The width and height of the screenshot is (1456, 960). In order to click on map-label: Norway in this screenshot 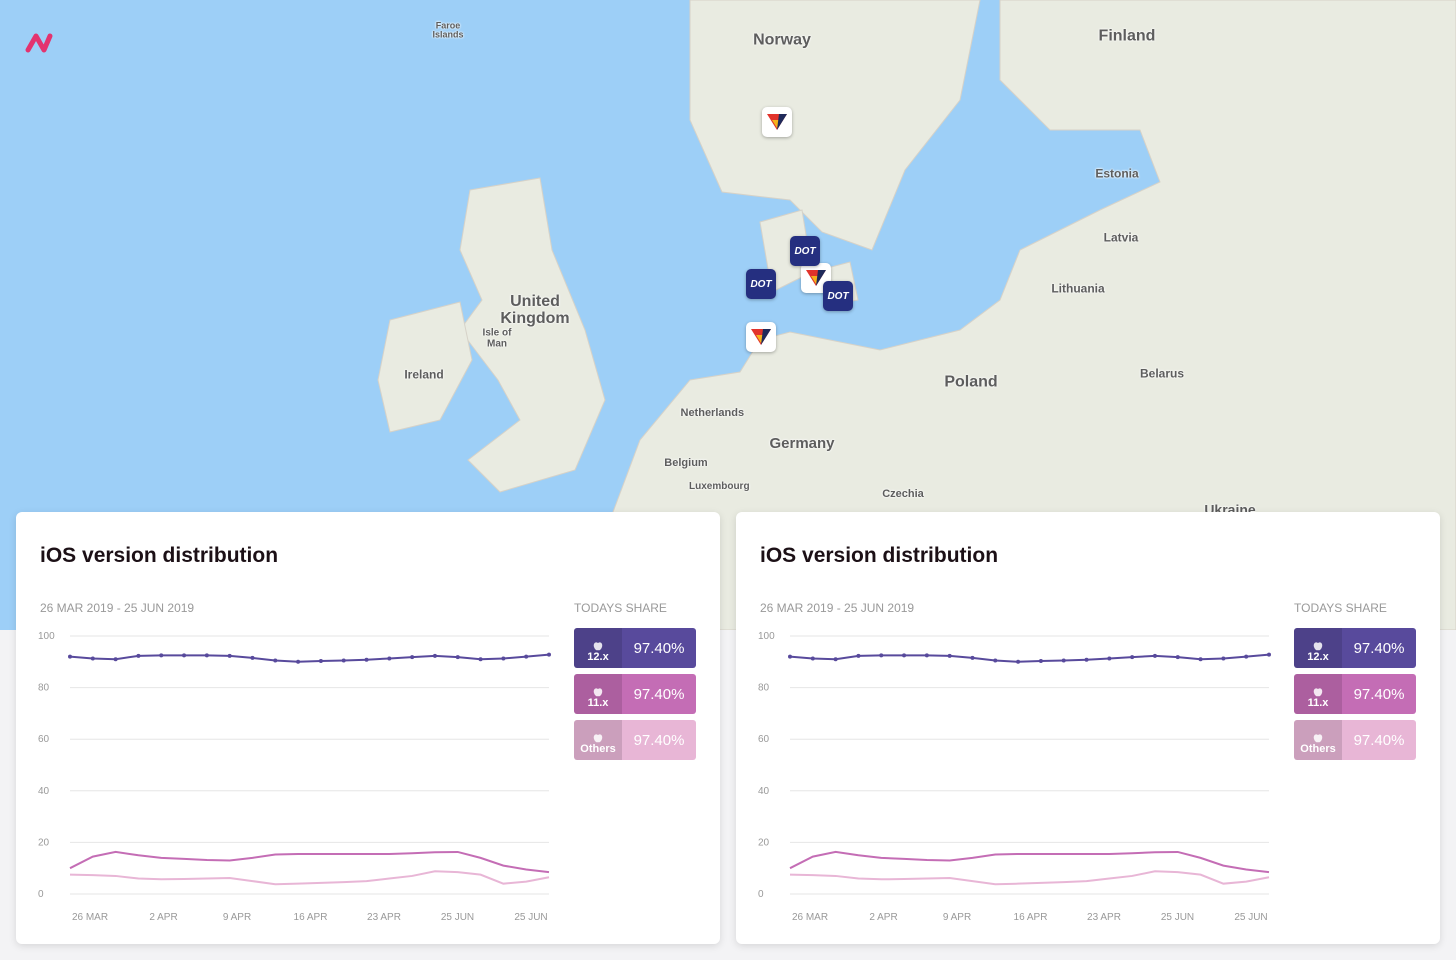, I will do `click(782, 40)`.